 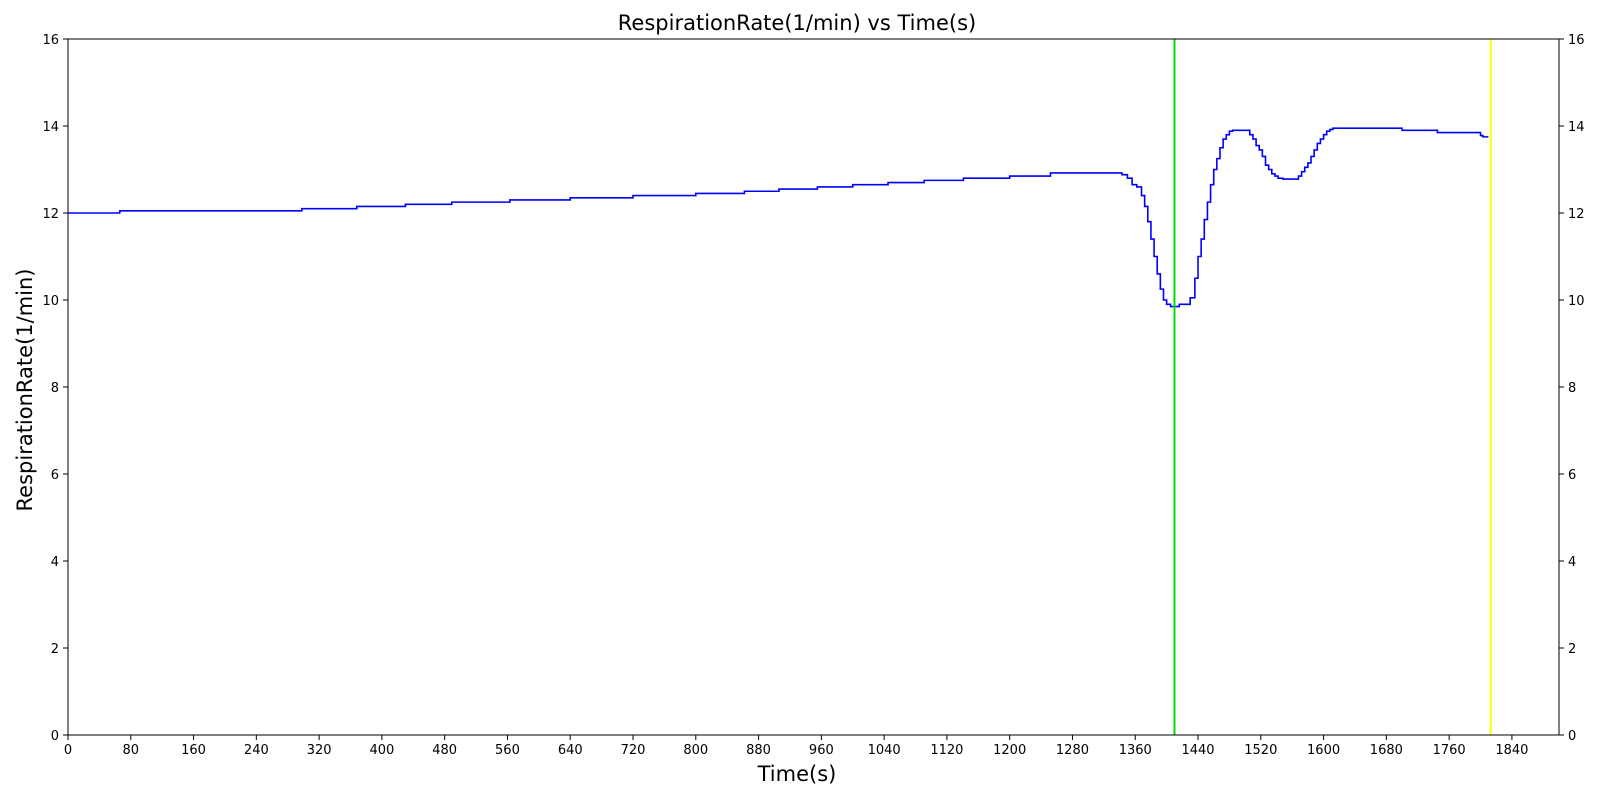 What do you see at coordinates (381, 750) in the screenshot?
I see `x-tick-label: 400` at bounding box center [381, 750].